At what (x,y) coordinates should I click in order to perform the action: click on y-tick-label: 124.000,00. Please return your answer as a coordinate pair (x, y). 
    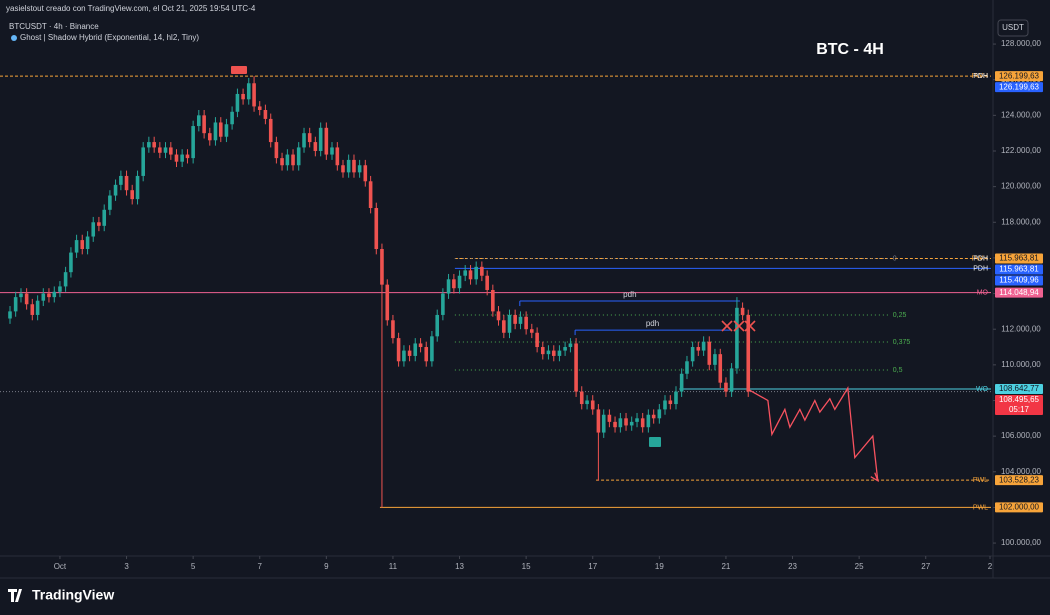
    Looking at the image, I should click on (1021, 114).